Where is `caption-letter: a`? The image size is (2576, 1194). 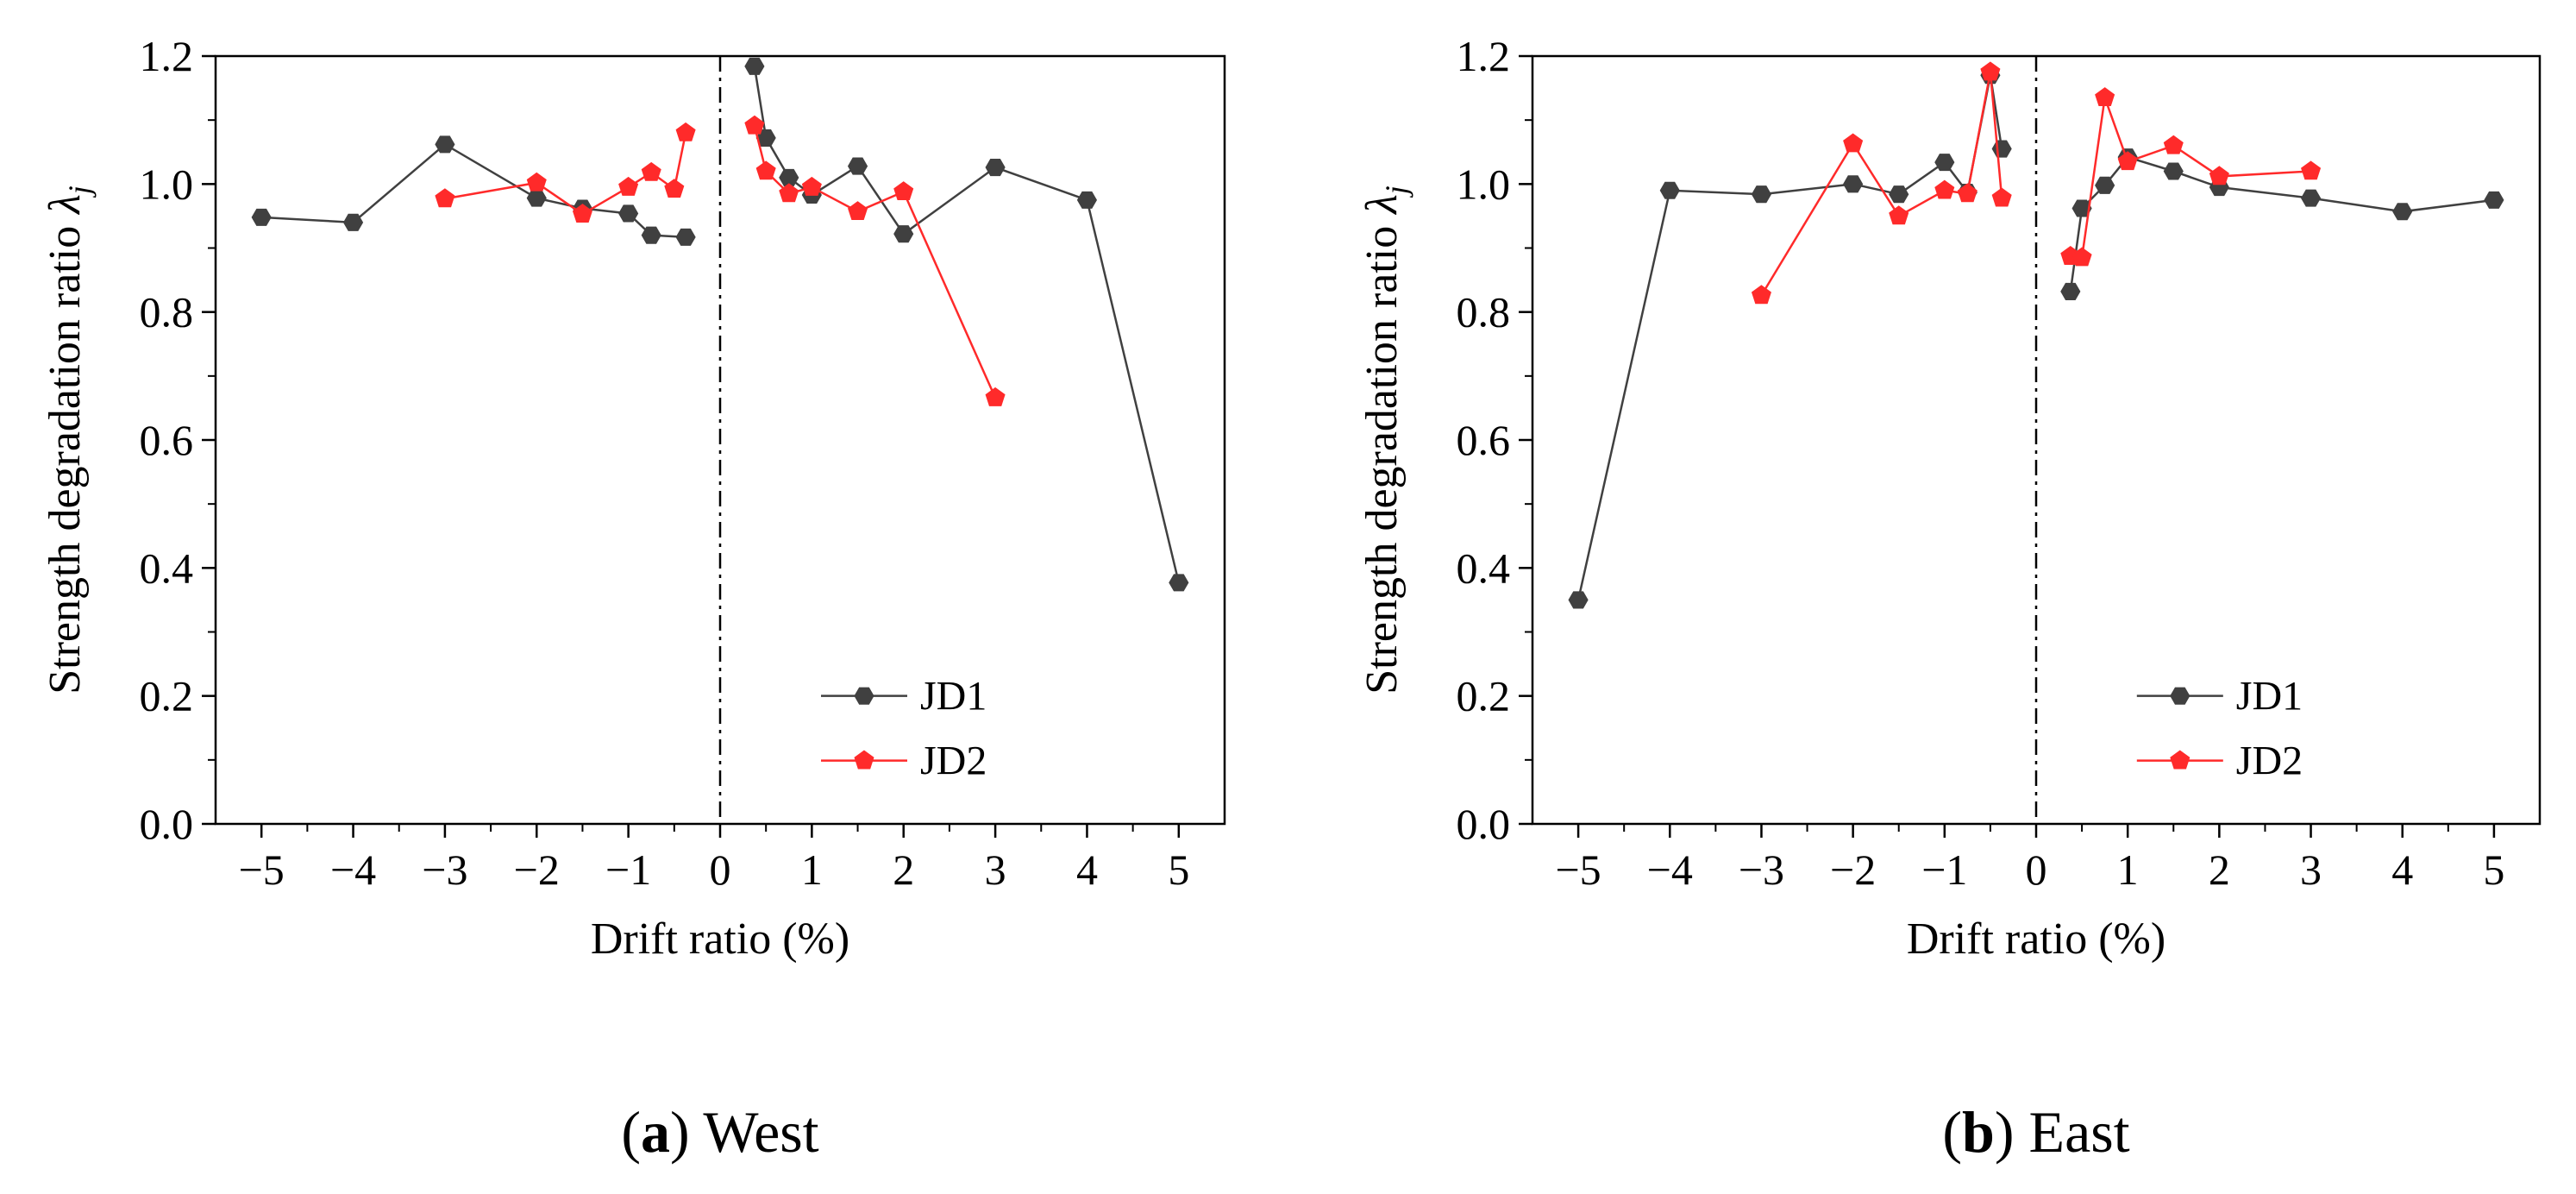 caption-letter: a is located at coordinates (655, 1132).